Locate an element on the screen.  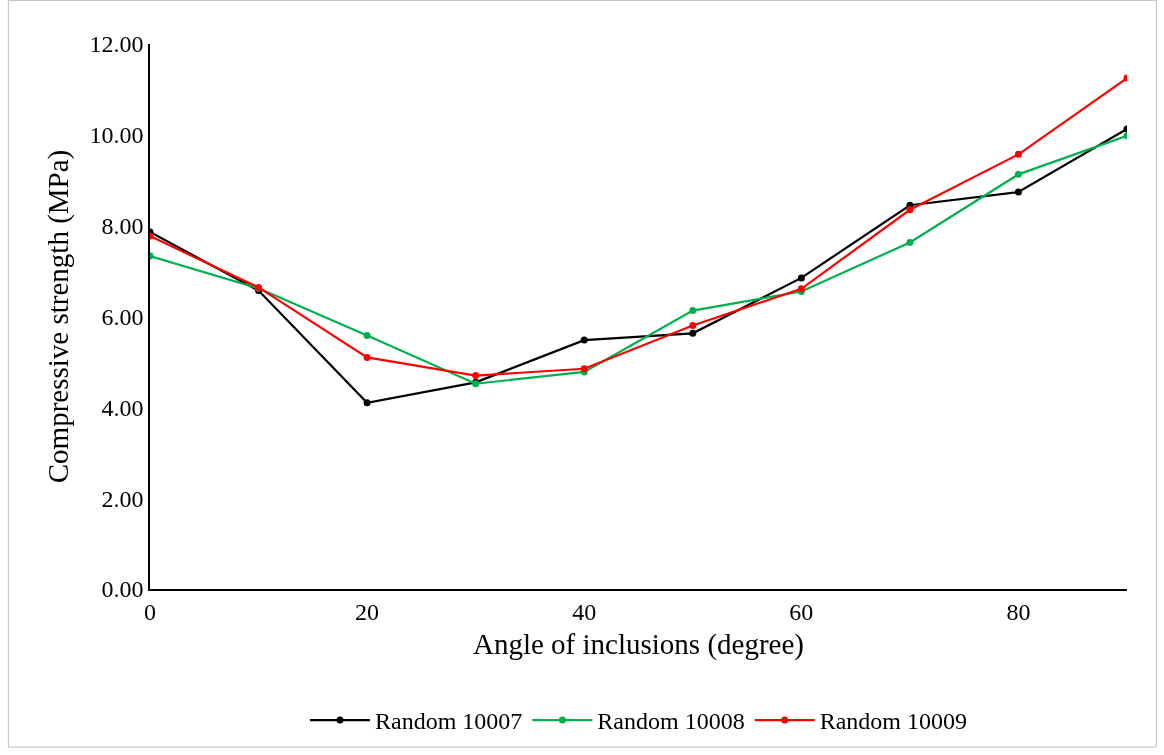
y-tick-label: 0.00 is located at coordinates (122, 589).